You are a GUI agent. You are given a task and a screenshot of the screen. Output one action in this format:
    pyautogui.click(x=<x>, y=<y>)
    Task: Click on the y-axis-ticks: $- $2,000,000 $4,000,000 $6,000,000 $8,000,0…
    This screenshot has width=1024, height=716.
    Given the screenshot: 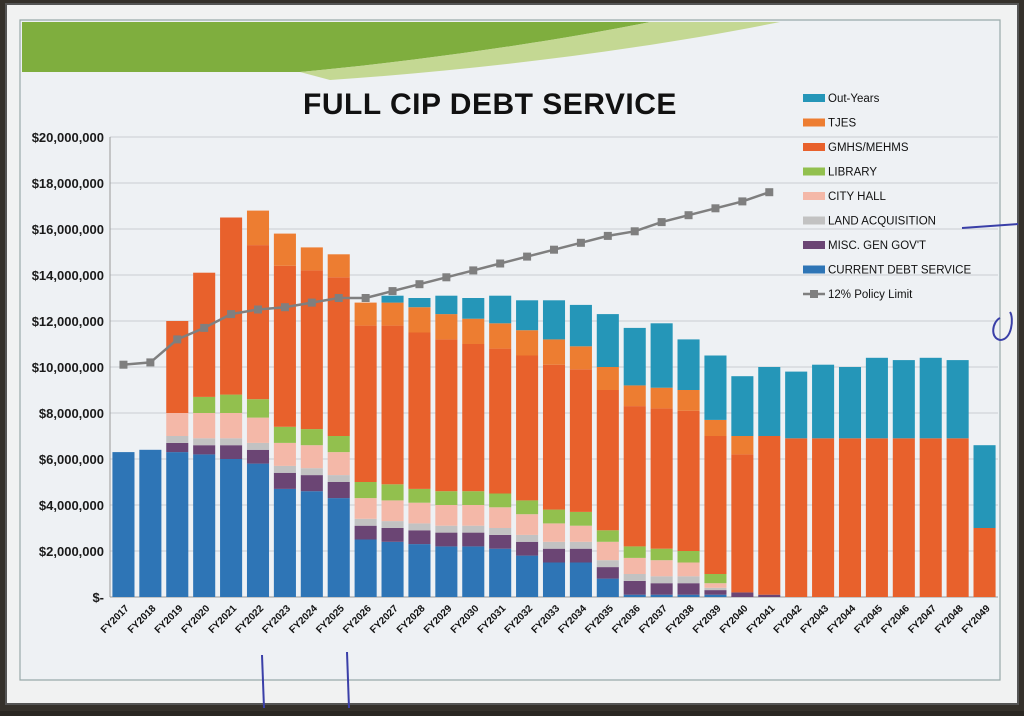 What is the action you would take?
    pyautogui.click(x=68, y=367)
    